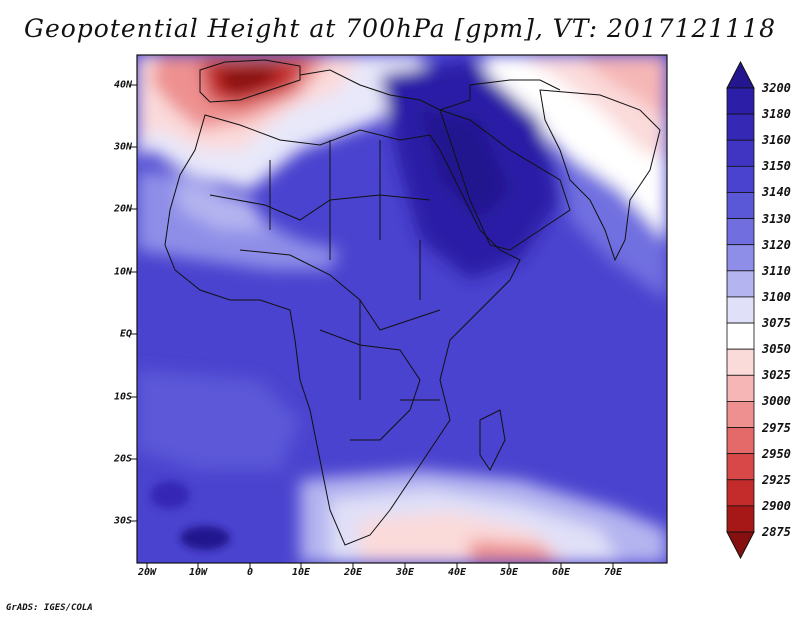  What do you see at coordinates (147, 572) in the screenshot?
I see `lon-label-20w: 20W` at bounding box center [147, 572].